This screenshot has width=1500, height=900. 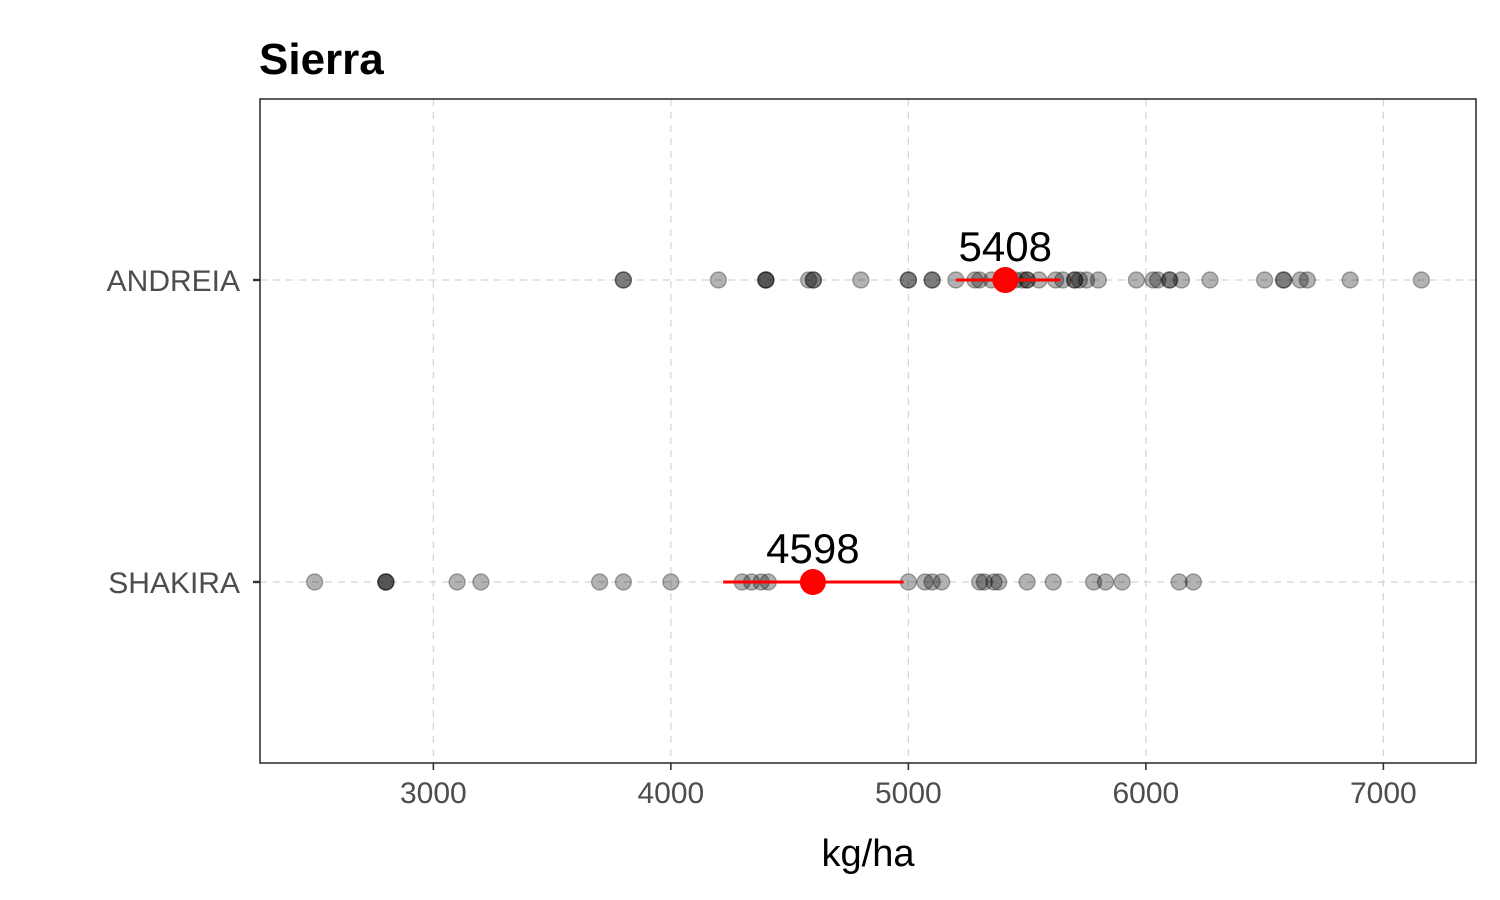 I want to click on y-tick-label: ANDREIA, so click(x=173, y=281).